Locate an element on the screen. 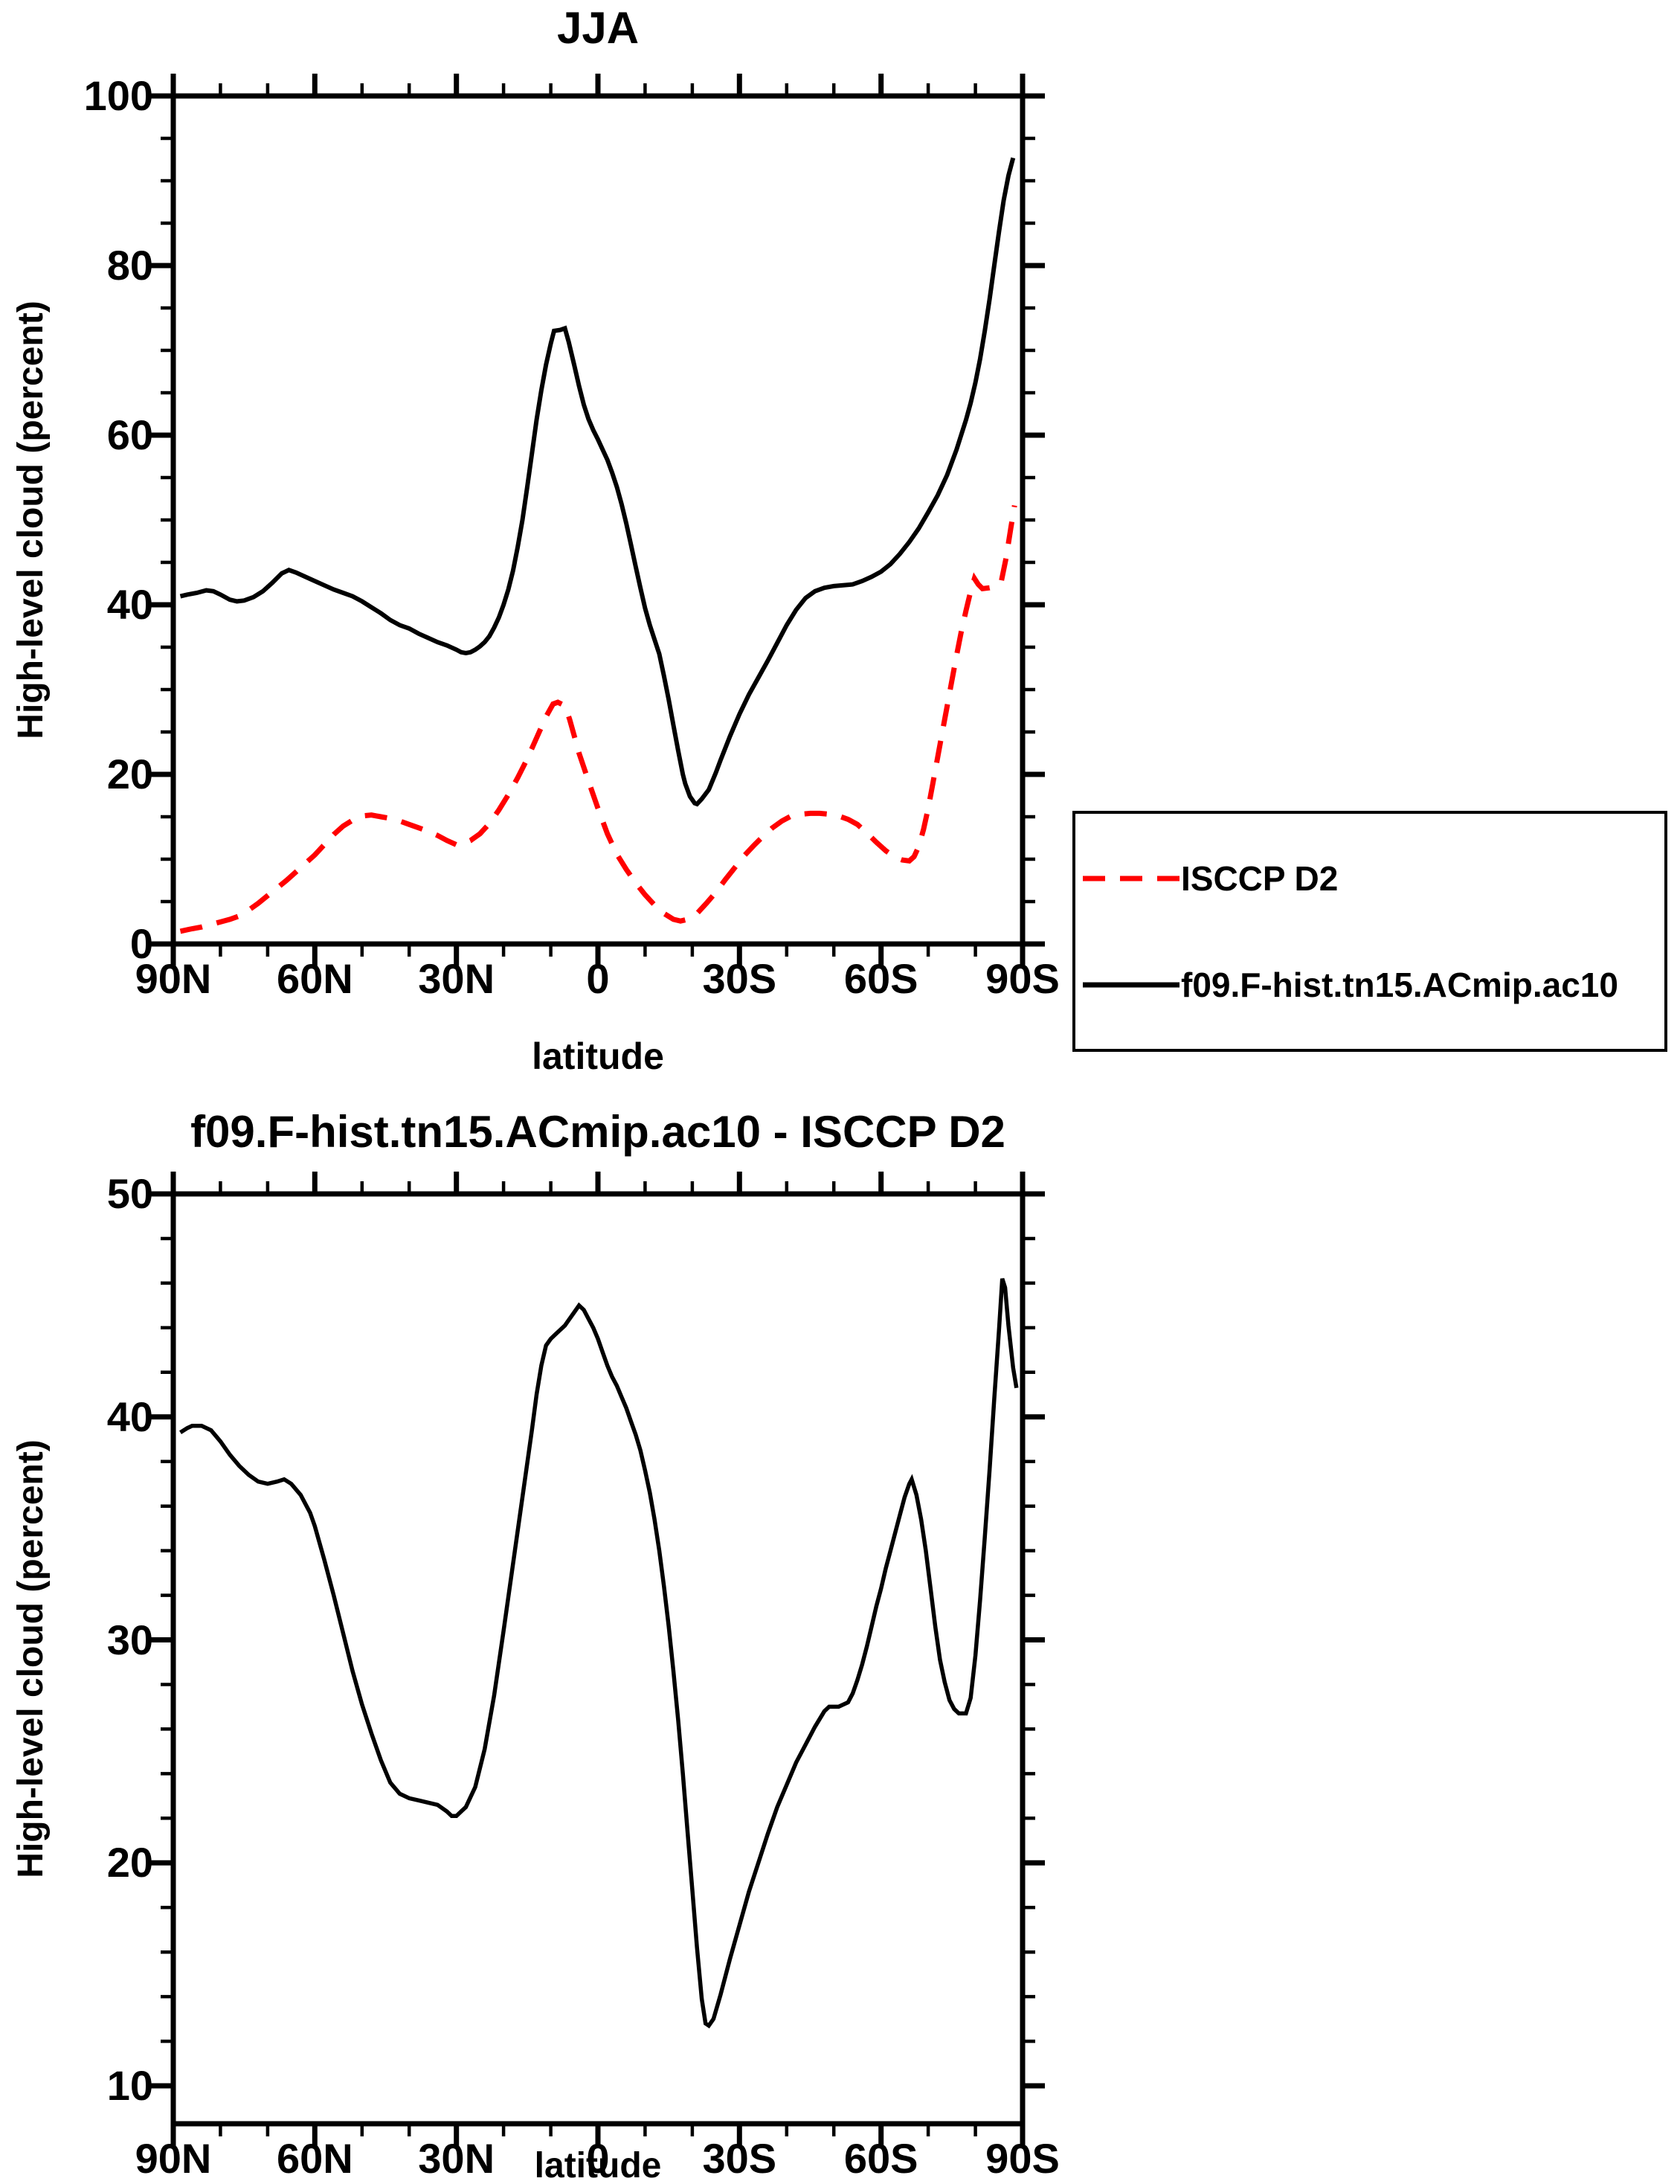 This screenshot has width=1680, height=2184. bottom-chart-x-axis-label: latitude is located at coordinates (598, 2165).